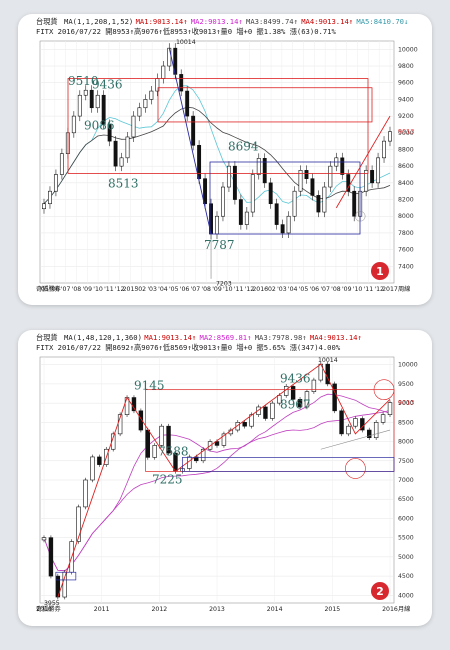  What do you see at coordinates (219, 245) in the screenshot?
I see `price-annotation: 7787` at bounding box center [219, 245].